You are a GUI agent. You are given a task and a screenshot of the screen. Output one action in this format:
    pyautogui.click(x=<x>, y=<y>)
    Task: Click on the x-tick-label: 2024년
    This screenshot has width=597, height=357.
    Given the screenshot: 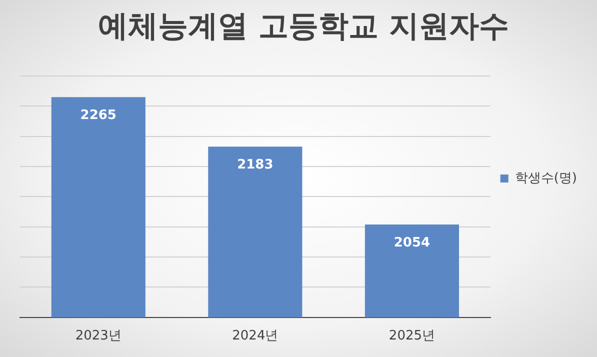 What is the action you would take?
    pyautogui.click(x=255, y=336)
    